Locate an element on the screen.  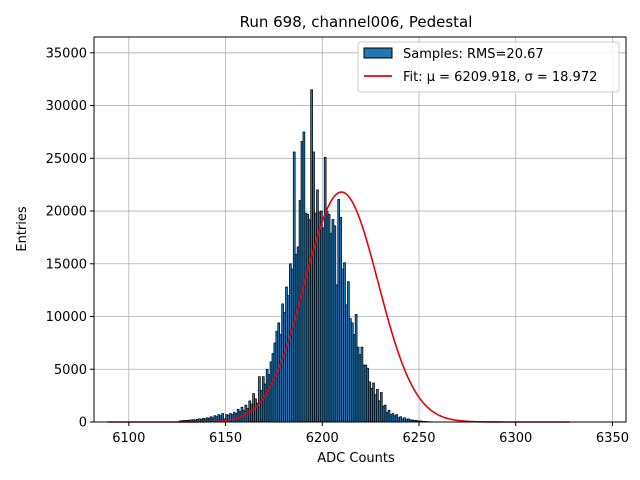
y-tick-label: 5000 is located at coordinates (70, 370).